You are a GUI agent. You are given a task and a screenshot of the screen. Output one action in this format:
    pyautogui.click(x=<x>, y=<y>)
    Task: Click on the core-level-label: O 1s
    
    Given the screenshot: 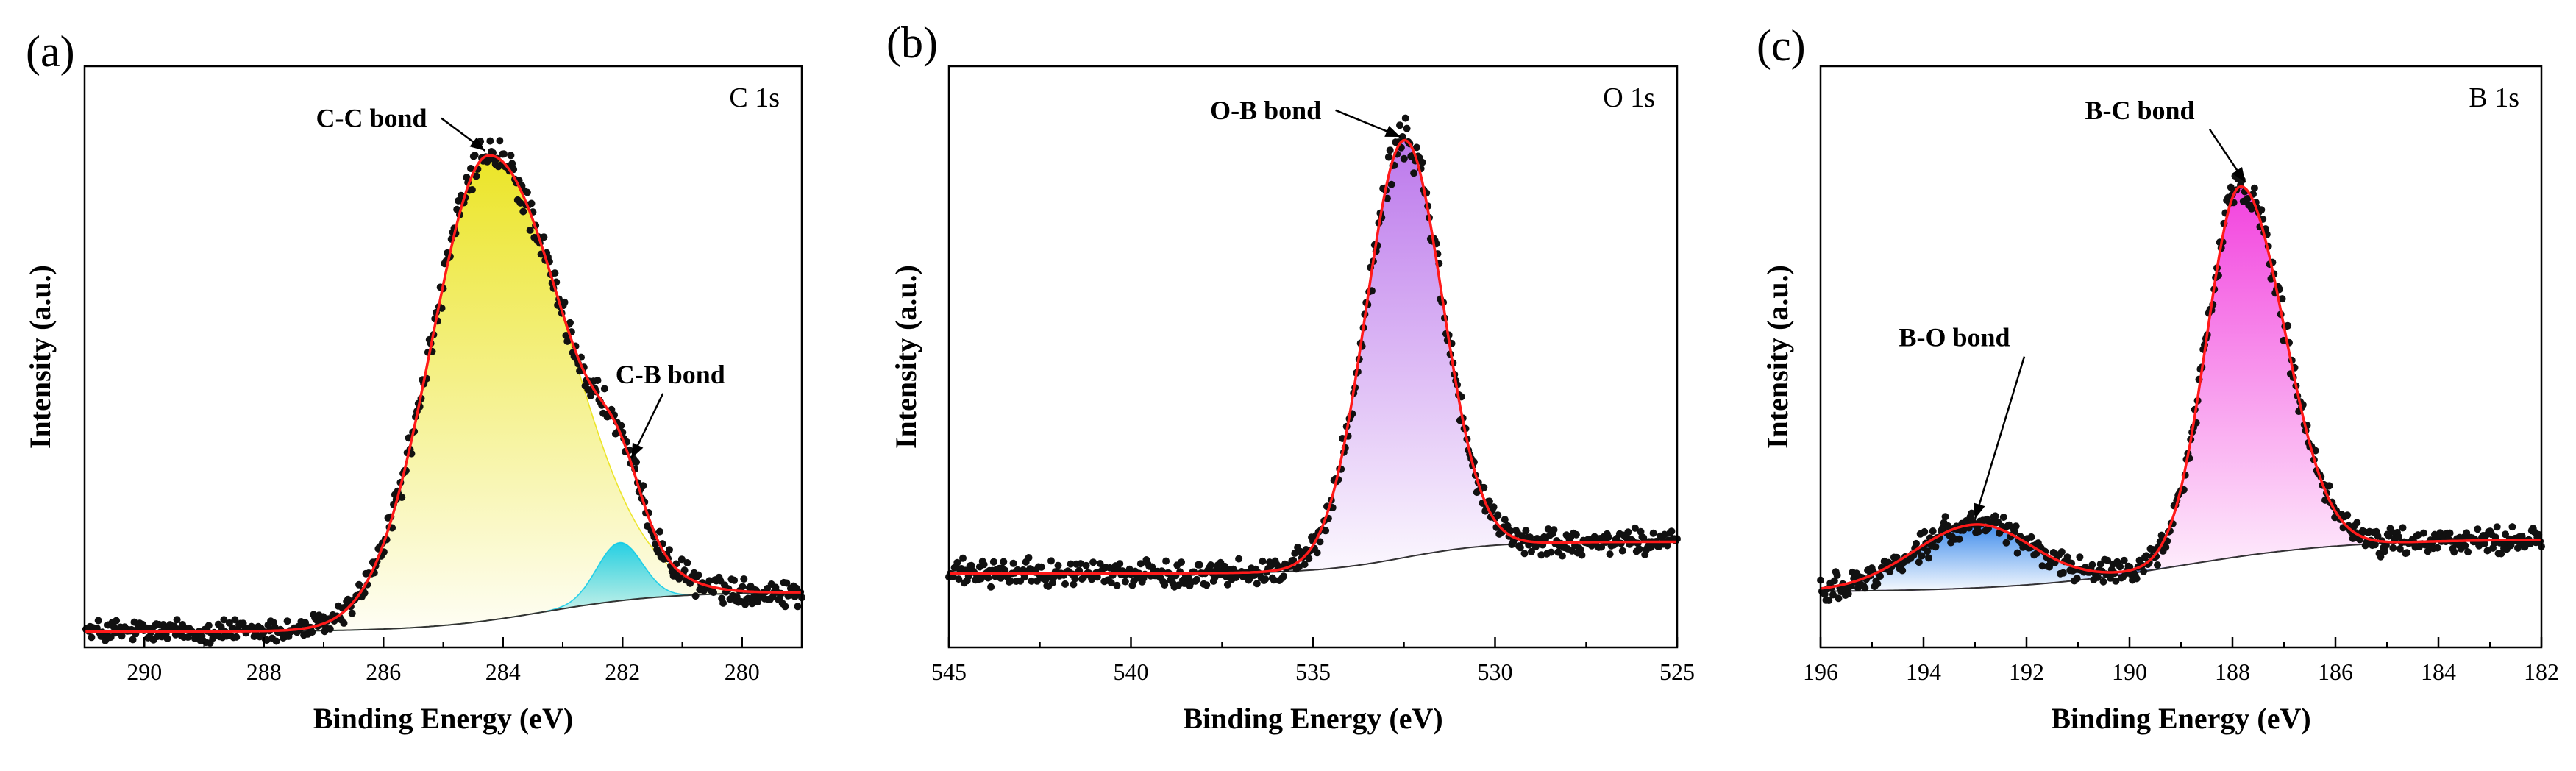 What is the action you would take?
    pyautogui.click(x=1629, y=97)
    